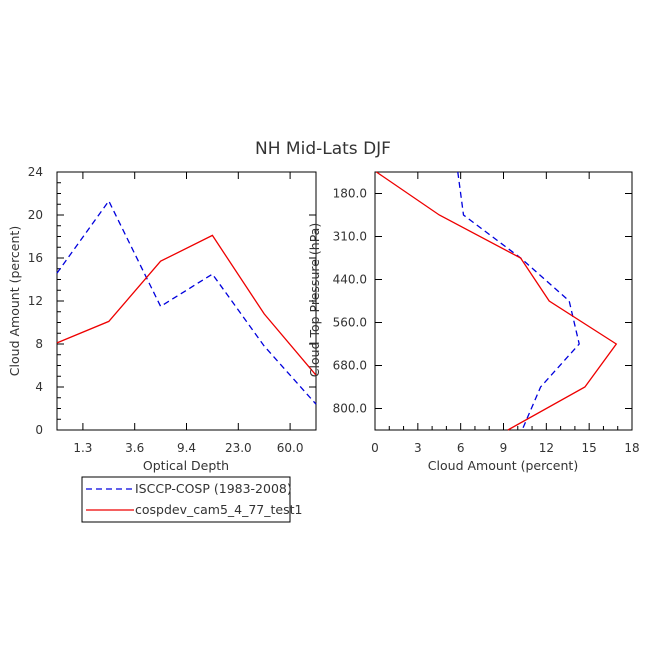  Describe the element at coordinates (350, 280) in the screenshot. I see `right-y-tick-label: 440.0` at that location.